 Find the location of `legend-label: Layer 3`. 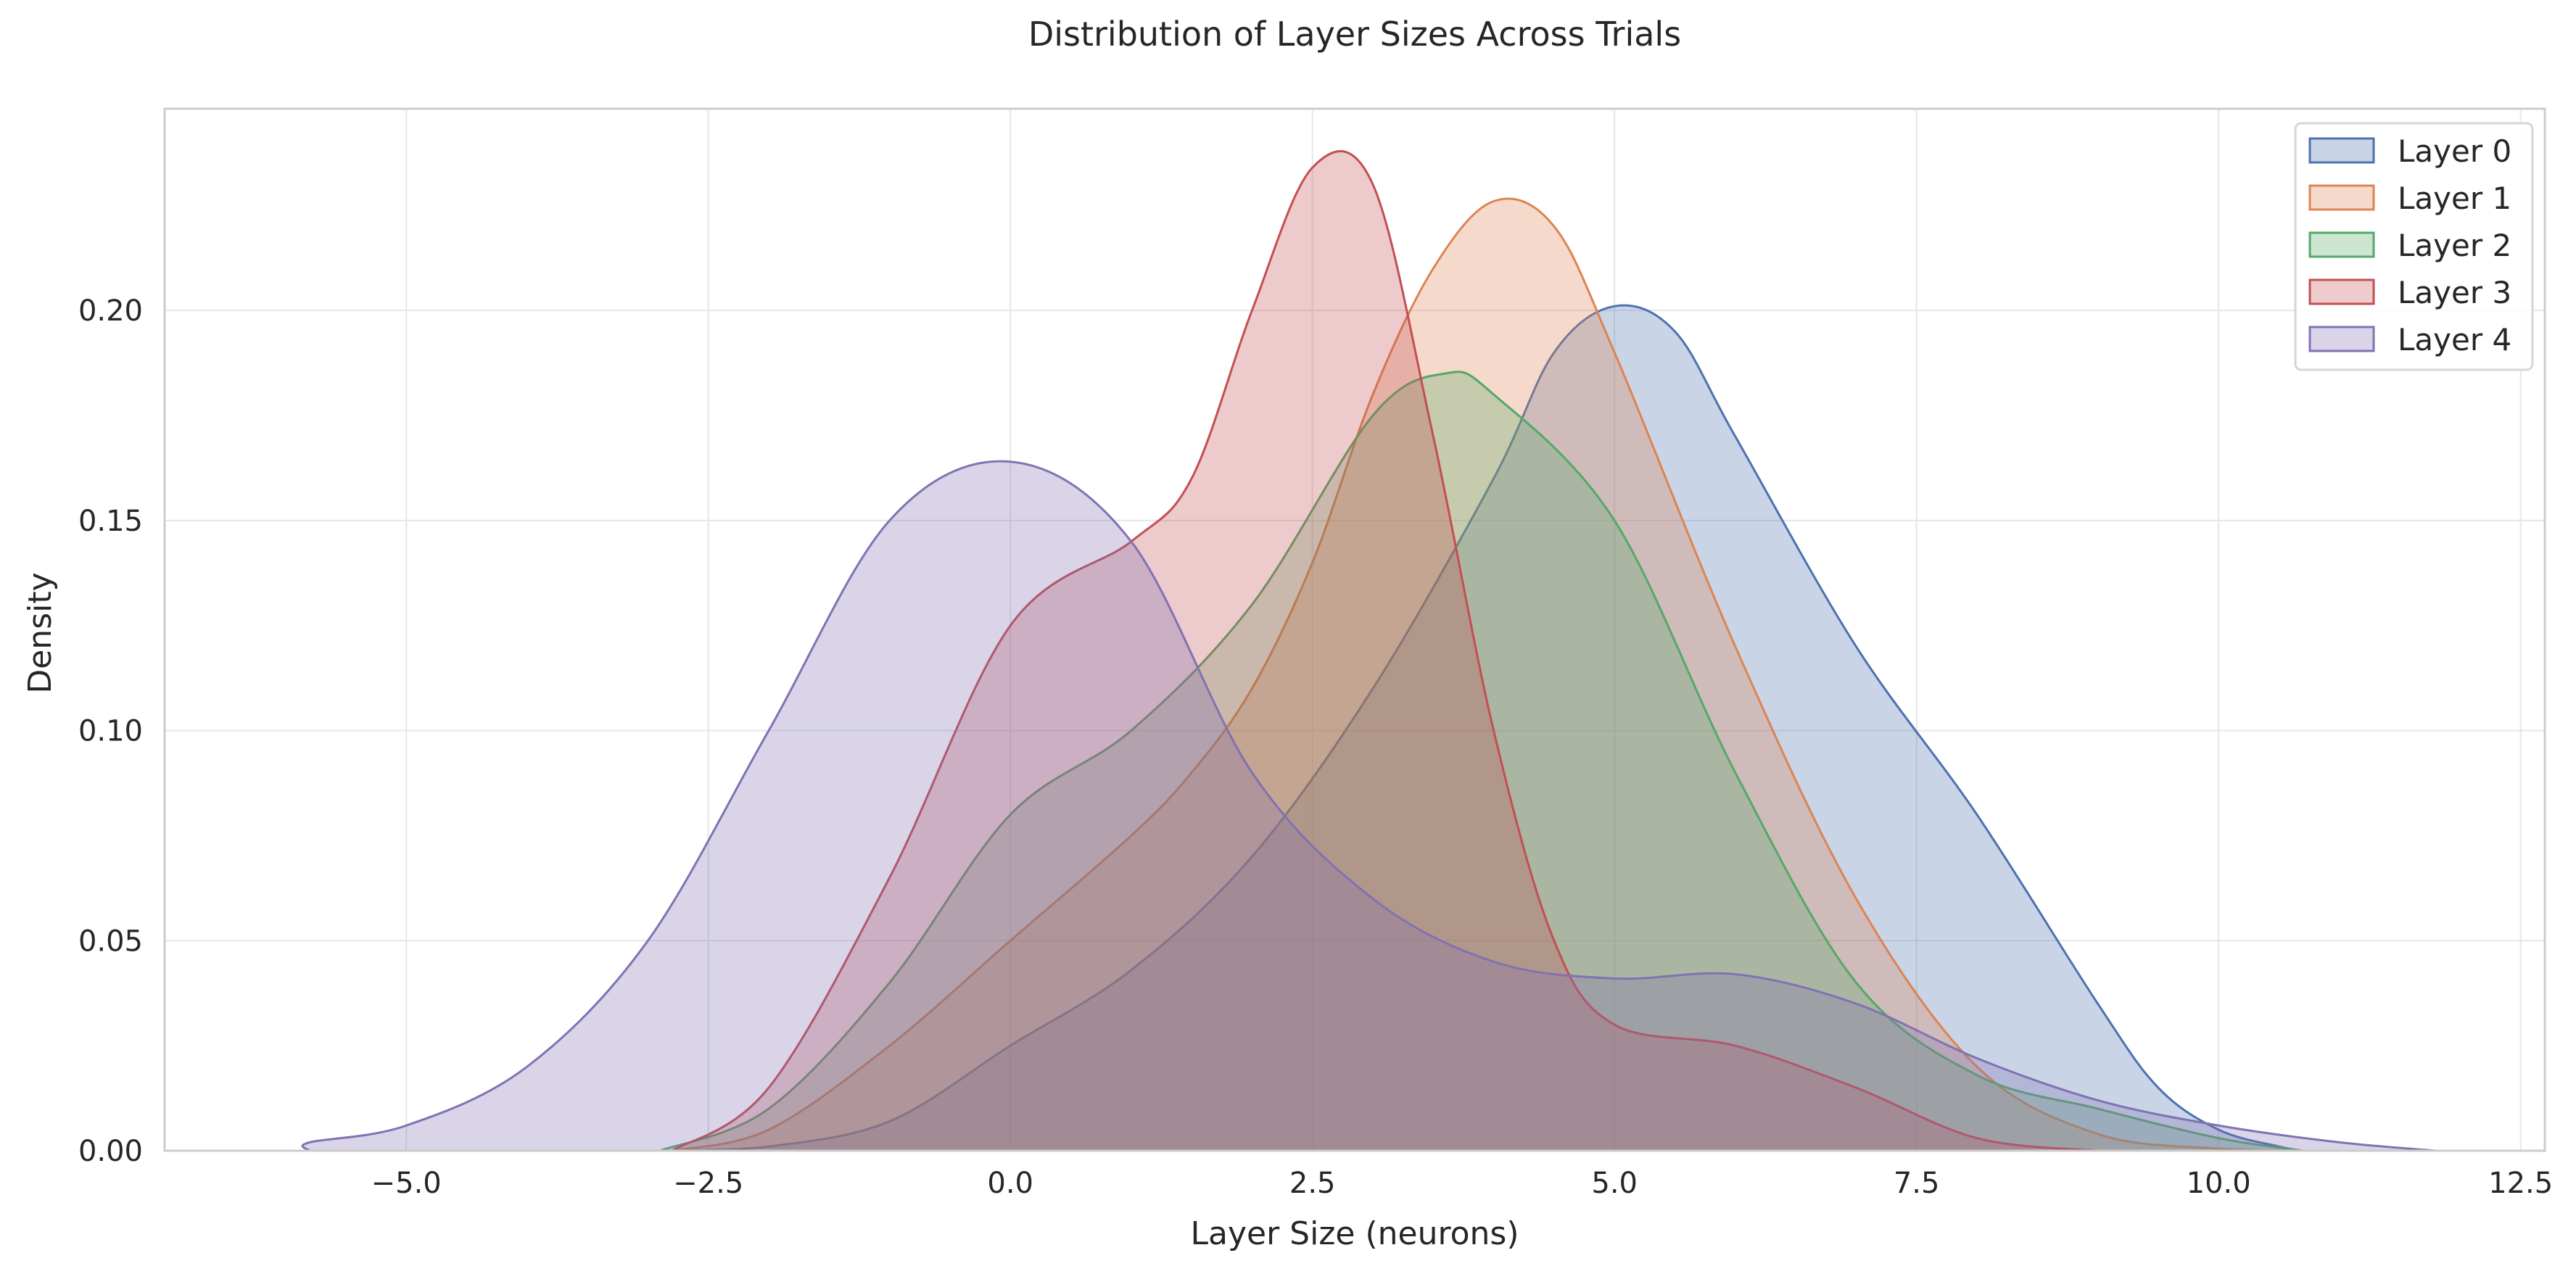

legend-label: Layer 3 is located at coordinates (2454, 292).